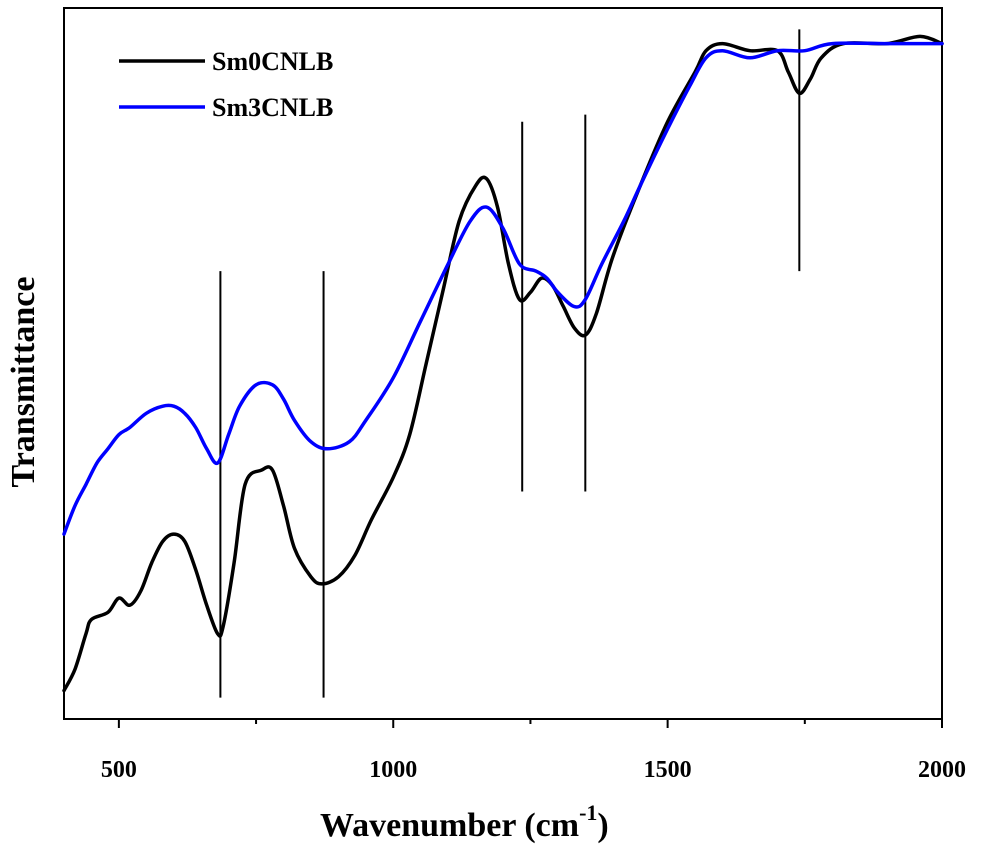  Describe the element at coordinates (119, 770) in the screenshot. I see `x-tick-label-500: 500` at that location.